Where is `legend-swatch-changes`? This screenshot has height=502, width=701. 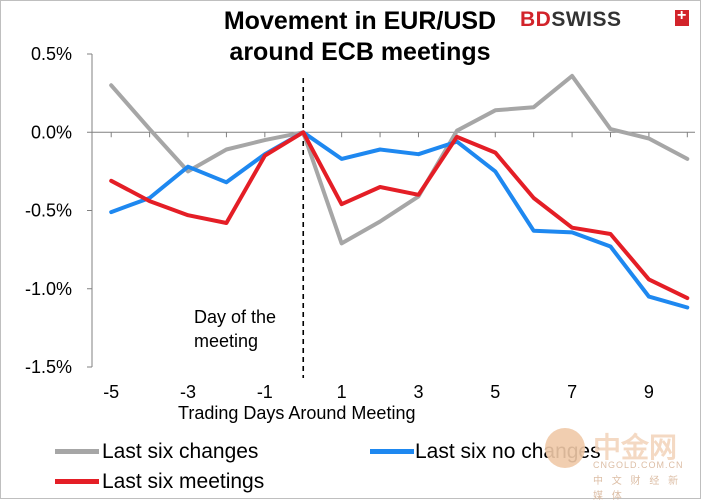 legend-swatch-changes is located at coordinates (77, 451).